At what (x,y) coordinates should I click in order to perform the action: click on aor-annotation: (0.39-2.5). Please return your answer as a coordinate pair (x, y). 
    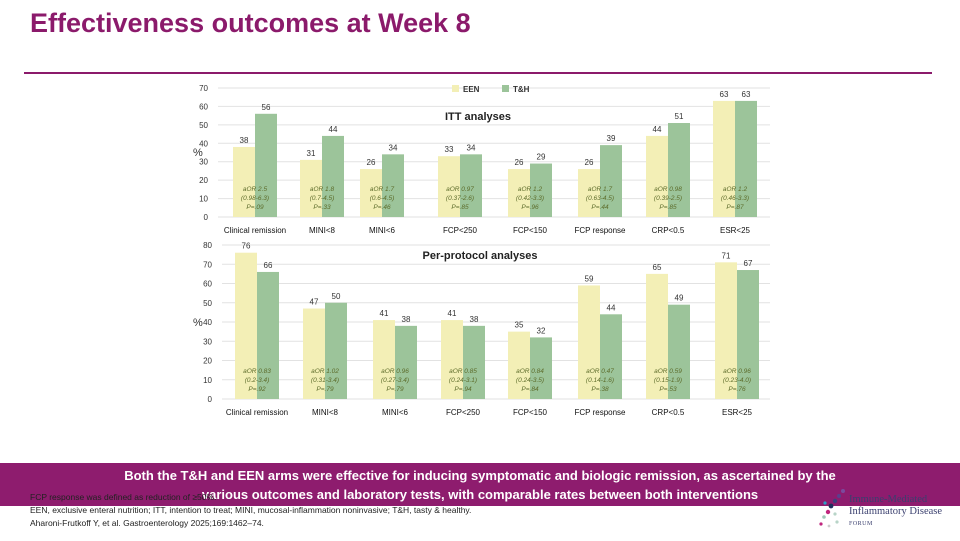
    Looking at the image, I should click on (668, 198).